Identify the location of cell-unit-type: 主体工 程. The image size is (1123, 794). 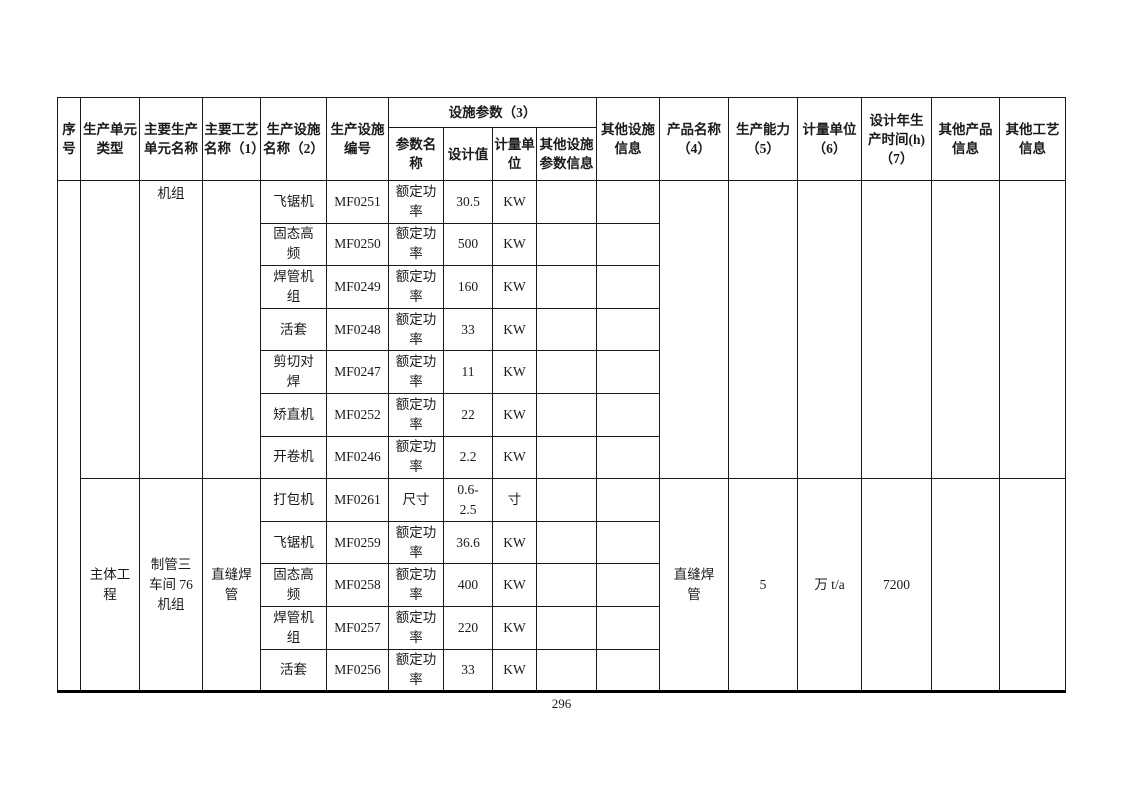
(110, 585).